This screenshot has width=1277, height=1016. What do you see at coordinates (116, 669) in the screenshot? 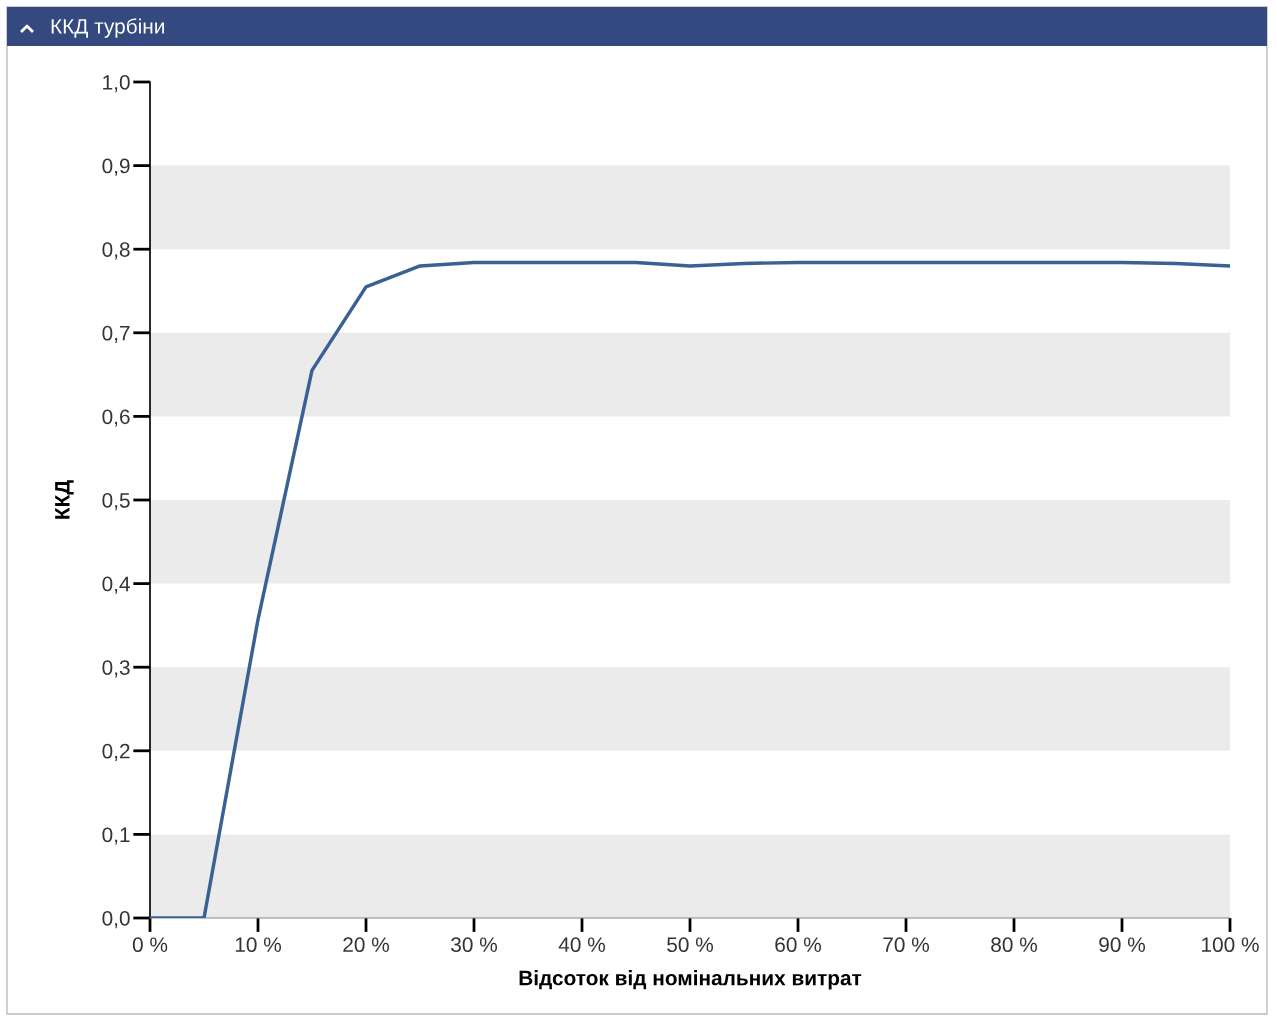
I see `y-tick-label: 0,3` at bounding box center [116, 669].